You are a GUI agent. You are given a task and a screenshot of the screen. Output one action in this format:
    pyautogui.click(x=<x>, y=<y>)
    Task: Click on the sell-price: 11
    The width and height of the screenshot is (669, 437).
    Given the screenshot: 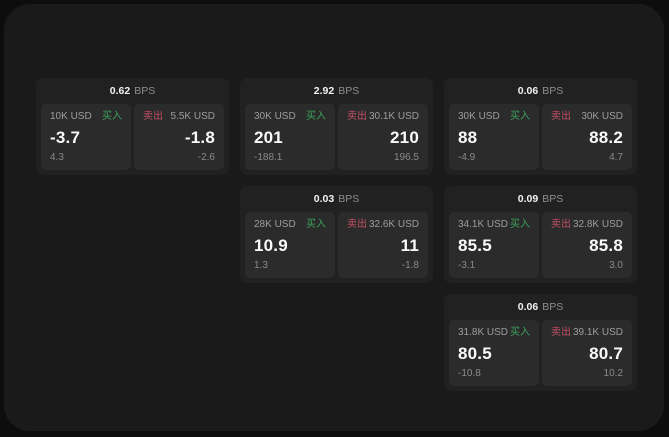 What is the action you would take?
    pyautogui.click(x=409, y=245)
    